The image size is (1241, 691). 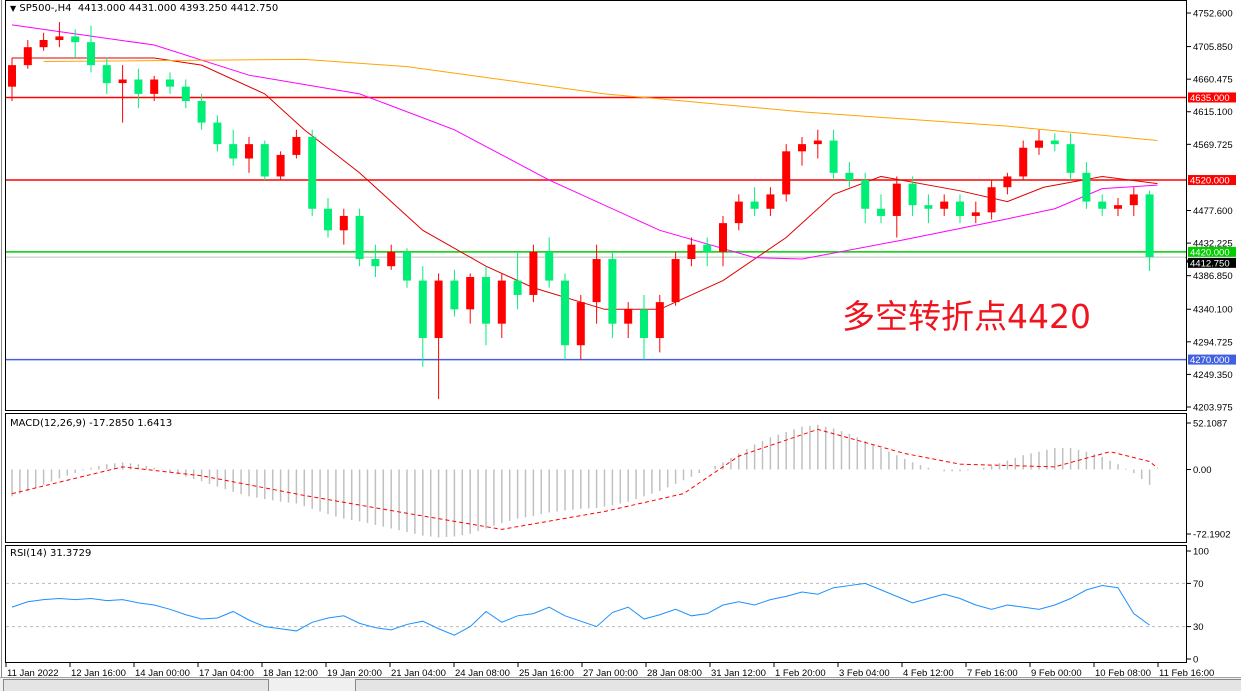 What do you see at coordinates (1213, 14) in the screenshot?
I see `price-tick-label: 4752.600` at bounding box center [1213, 14].